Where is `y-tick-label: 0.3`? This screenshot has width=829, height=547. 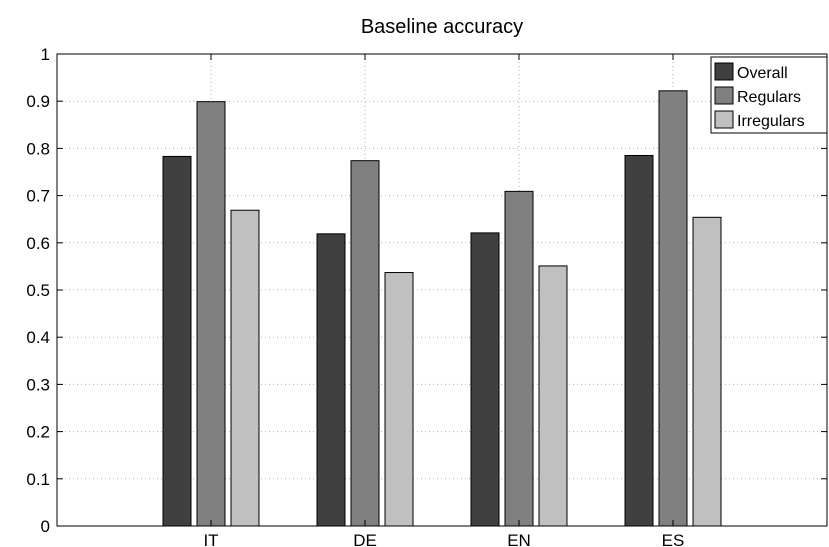
y-tick-label: 0.3 is located at coordinates (38, 384).